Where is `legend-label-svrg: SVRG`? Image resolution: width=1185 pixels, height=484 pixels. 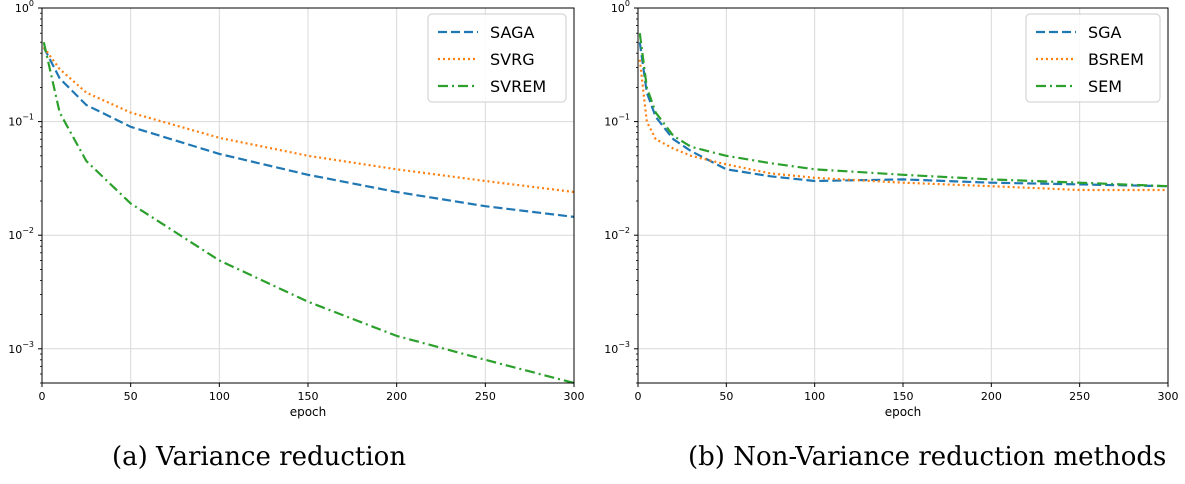
legend-label-svrg: SVRG is located at coordinates (512, 59).